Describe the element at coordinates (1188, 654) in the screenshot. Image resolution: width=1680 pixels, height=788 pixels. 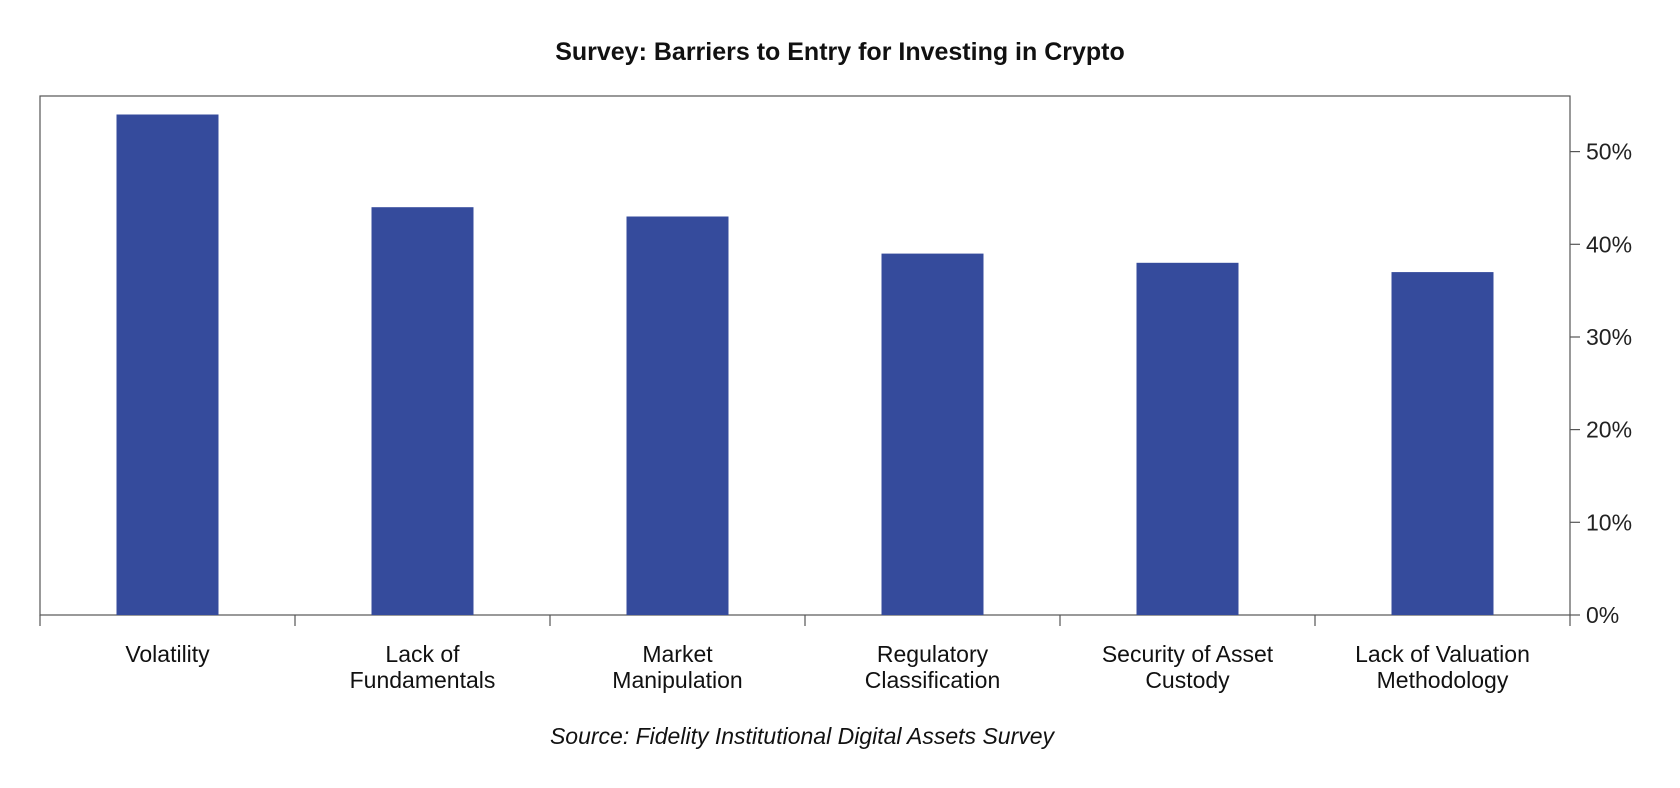
I see `category-label-line: Security of Asset` at that location.